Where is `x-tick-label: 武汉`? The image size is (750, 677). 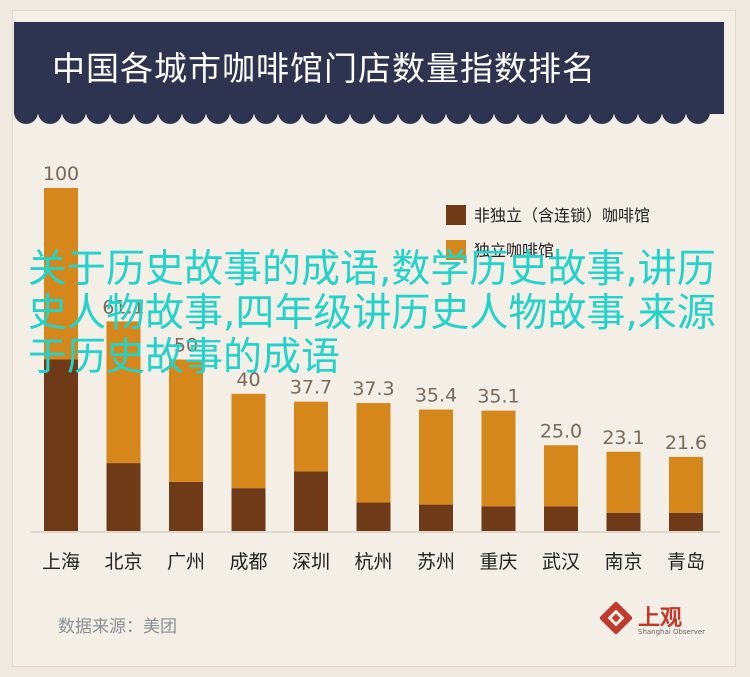
x-tick-label: 武汉 is located at coordinates (561, 562).